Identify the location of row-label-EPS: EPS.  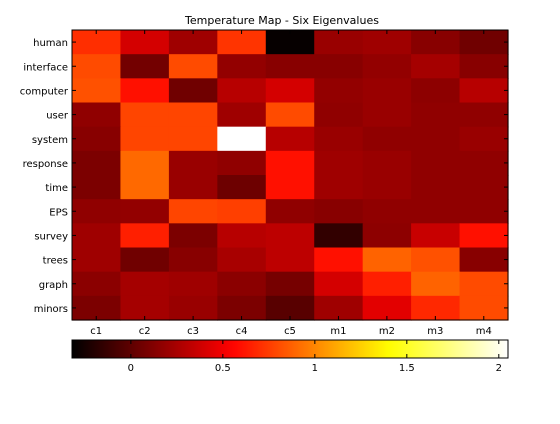
(58, 212).